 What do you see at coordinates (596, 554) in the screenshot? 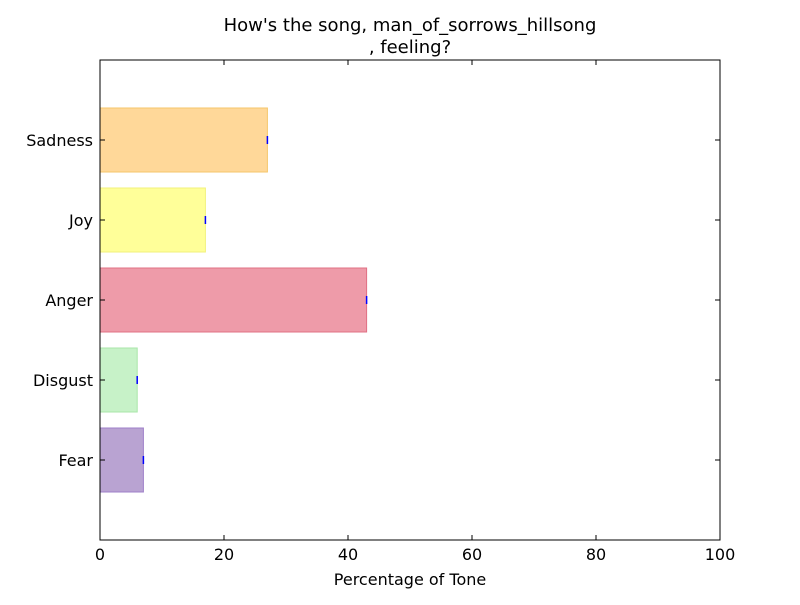
I see `x-tick-label-80: 80` at bounding box center [596, 554].